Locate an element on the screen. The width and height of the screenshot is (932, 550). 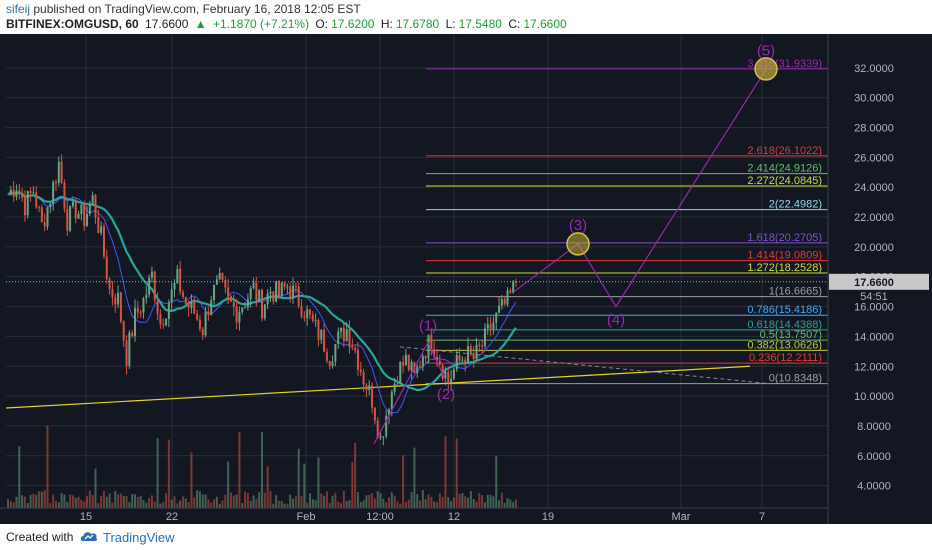
wave-projection is located at coordinates (640, 188).